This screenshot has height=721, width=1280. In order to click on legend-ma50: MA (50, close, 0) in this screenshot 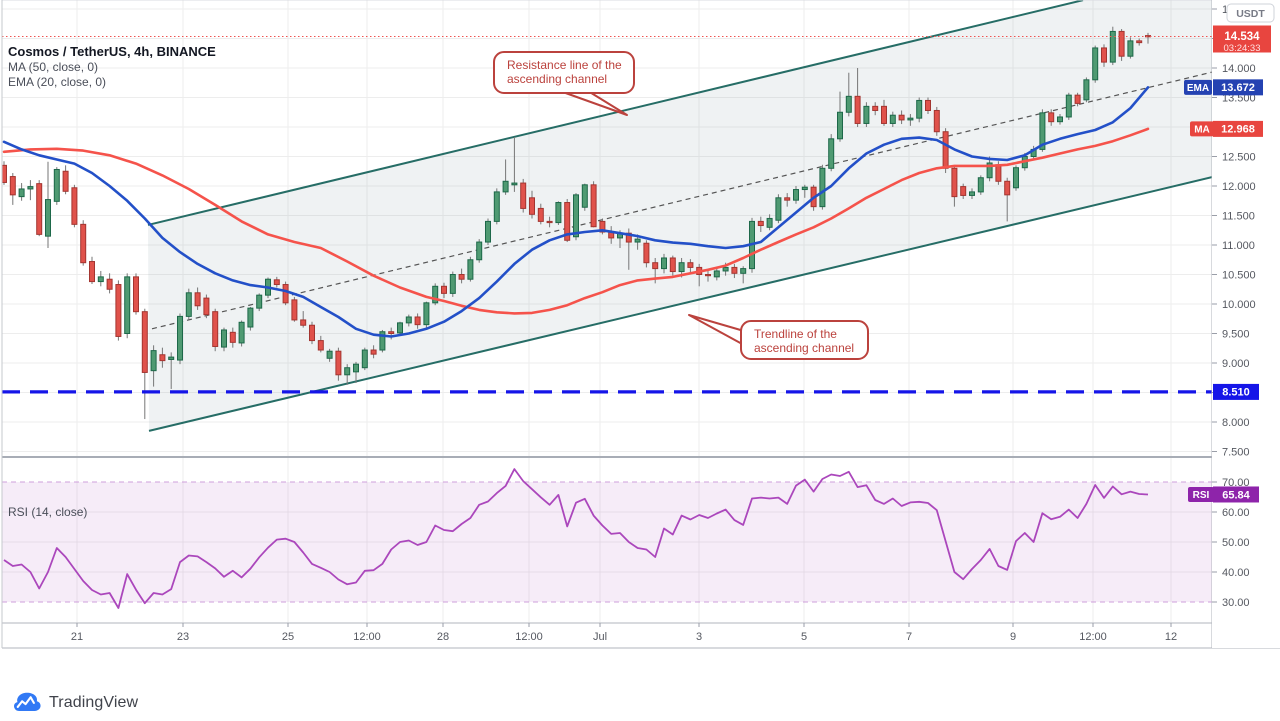, I will do `click(53, 67)`.